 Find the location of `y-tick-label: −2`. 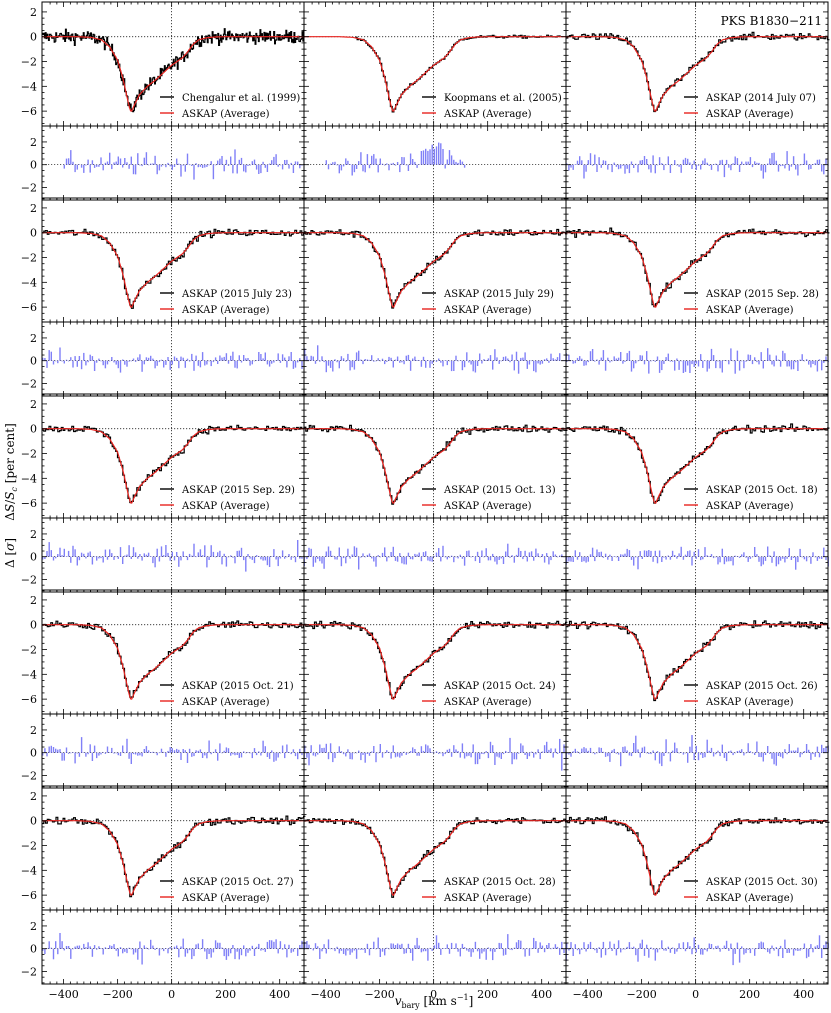

y-tick-label: −2 is located at coordinates (29, 579).